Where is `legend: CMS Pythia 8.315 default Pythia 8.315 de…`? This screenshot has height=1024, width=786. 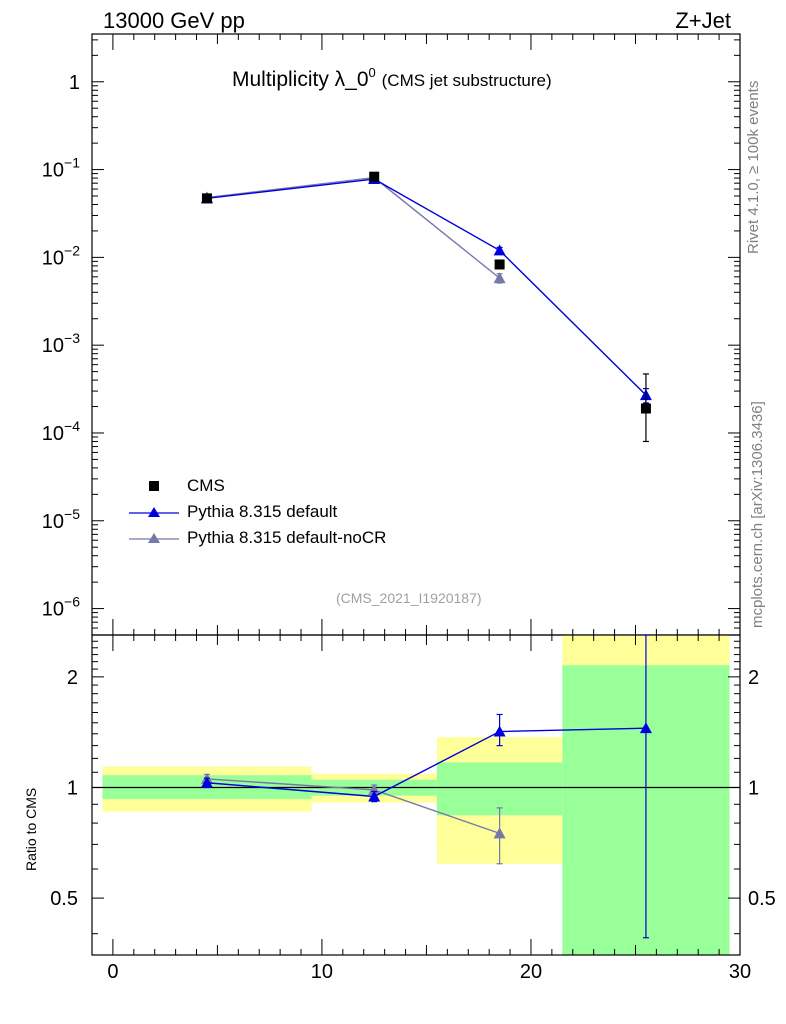
legend: CMS Pythia 8.315 default Pythia 8.315 de… is located at coordinates (273, 515).